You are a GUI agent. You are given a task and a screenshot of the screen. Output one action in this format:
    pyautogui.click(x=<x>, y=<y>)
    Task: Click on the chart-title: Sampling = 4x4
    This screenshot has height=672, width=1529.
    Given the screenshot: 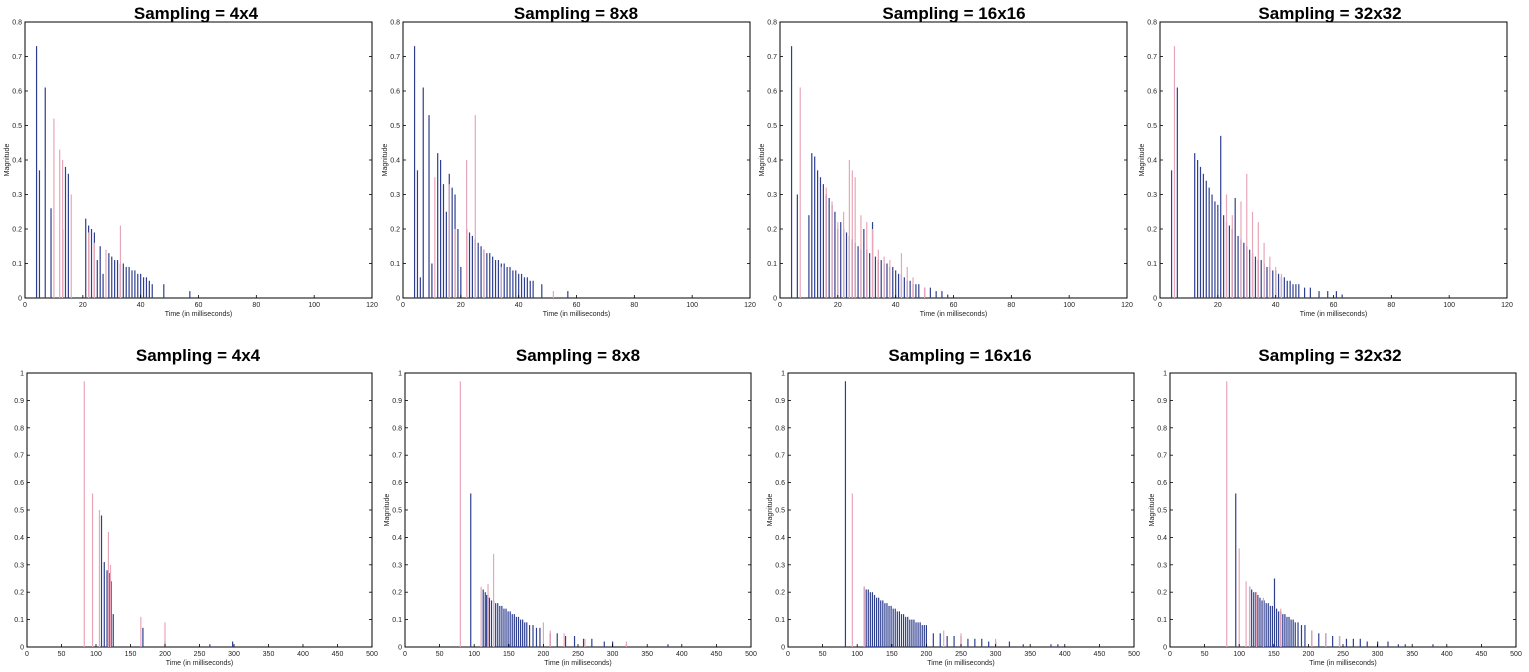 What is the action you would take?
    pyautogui.click(x=198, y=355)
    